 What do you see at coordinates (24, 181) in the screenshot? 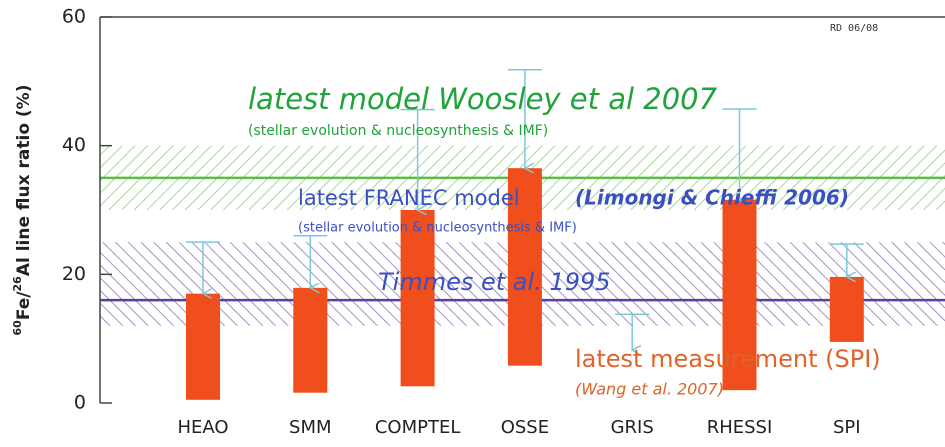
I see `y-axis-label-part: Al line flux ratio (%)` at bounding box center [24, 181].